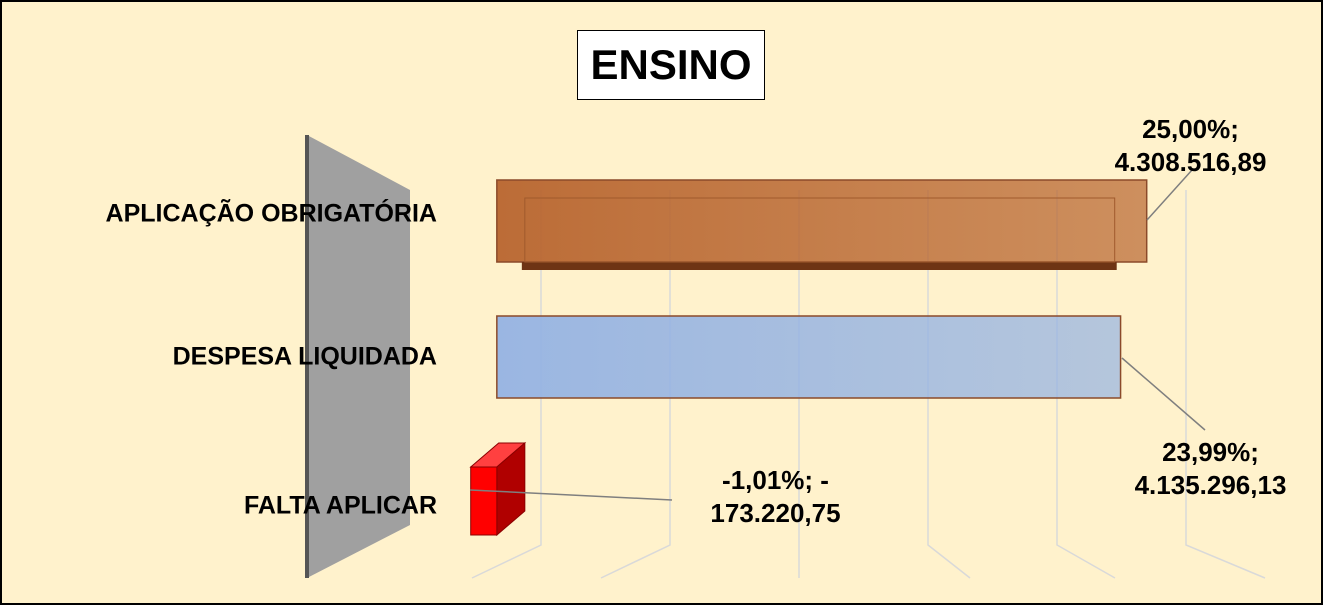  What do you see at coordinates (671, 65) in the screenshot?
I see `chart-title: ENSINO` at bounding box center [671, 65].